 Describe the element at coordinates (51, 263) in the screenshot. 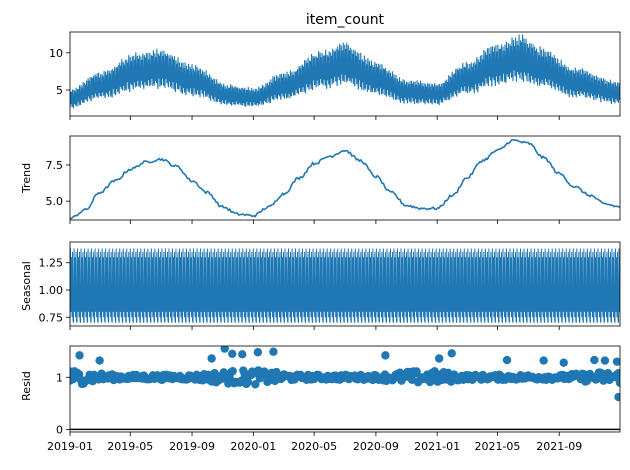

I see `y-tick-label: 1.25` at that location.